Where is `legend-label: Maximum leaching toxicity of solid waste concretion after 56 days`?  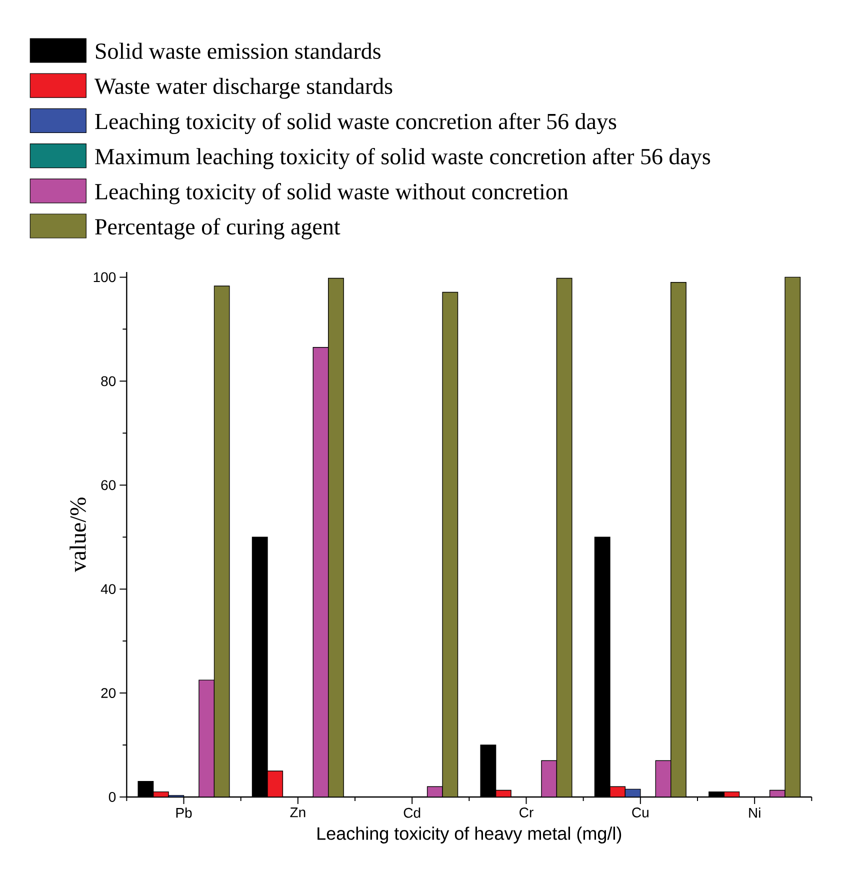
legend-label: Maximum leaching toxicity of solid waste concretion after 56 days is located at coordinates (402, 159).